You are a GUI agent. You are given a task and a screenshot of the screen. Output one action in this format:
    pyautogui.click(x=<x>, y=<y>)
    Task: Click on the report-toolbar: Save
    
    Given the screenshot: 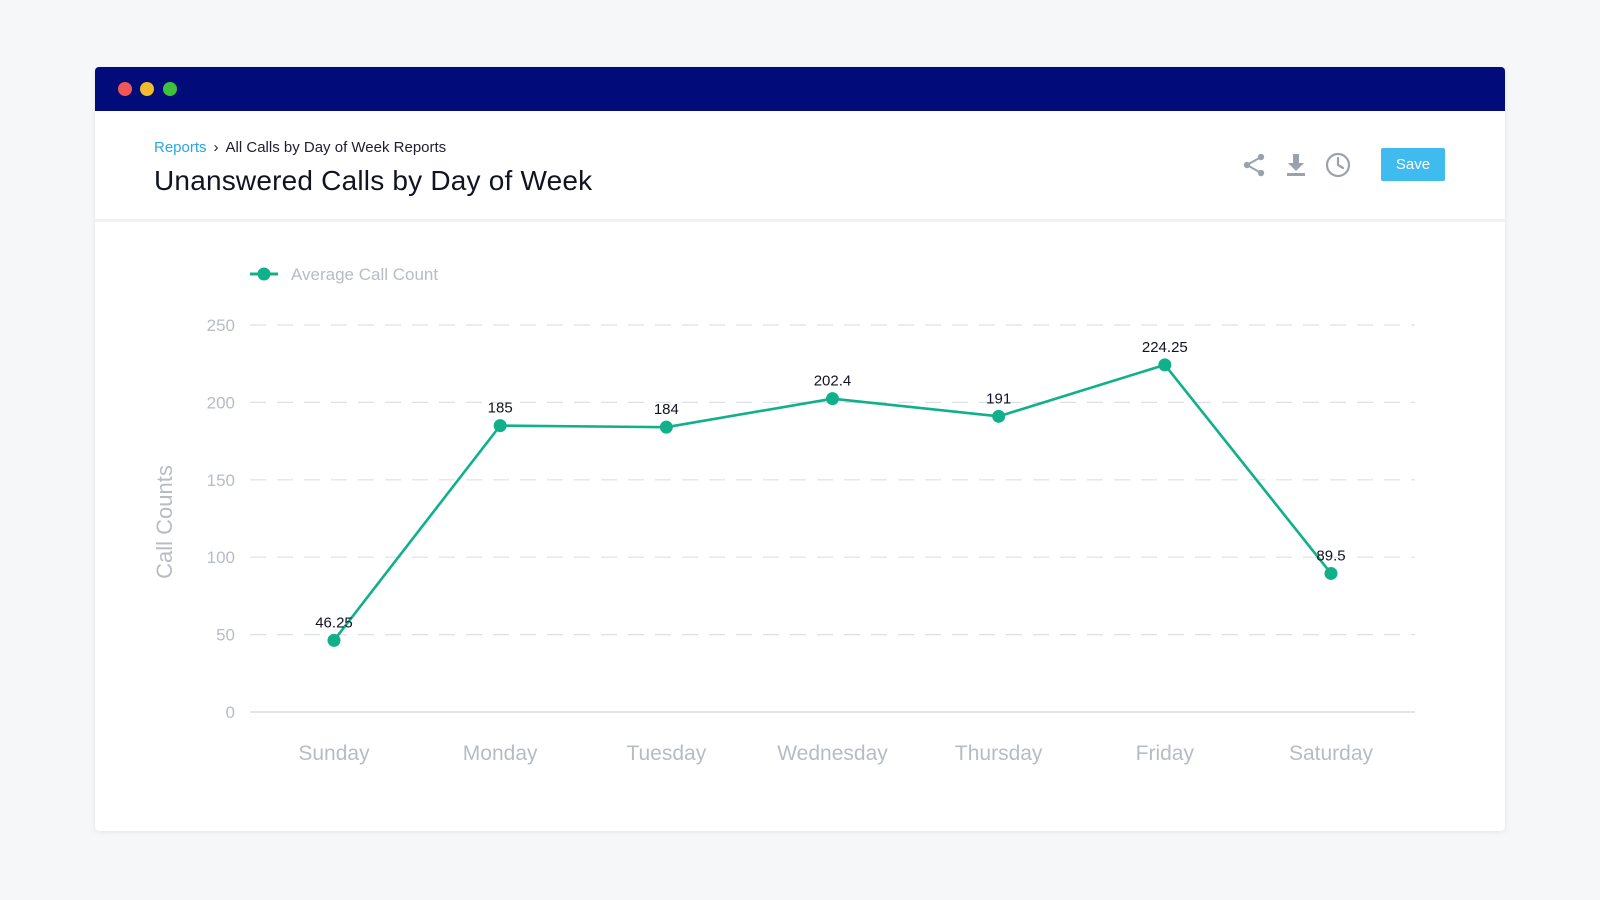 What is the action you would take?
    pyautogui.click(x=1342, y=164)
    